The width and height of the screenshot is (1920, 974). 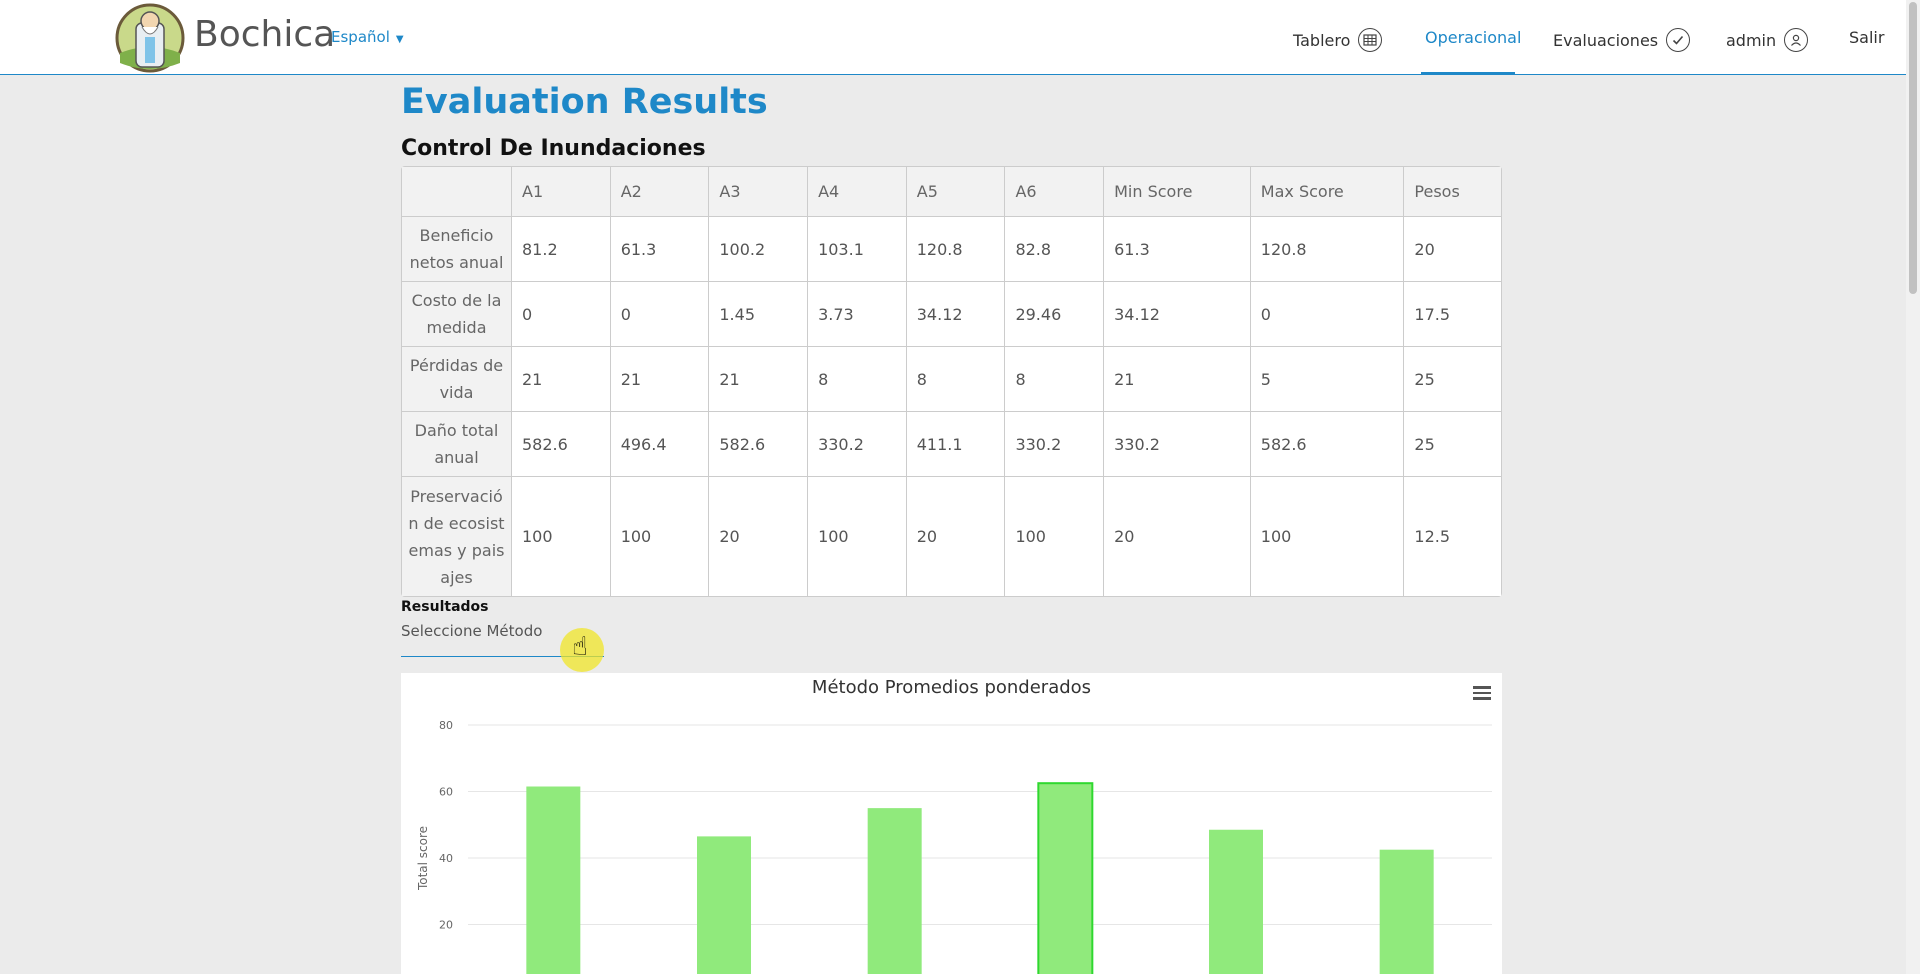 I want to click on table-cell: 496.4, so click(x=660, y=444).